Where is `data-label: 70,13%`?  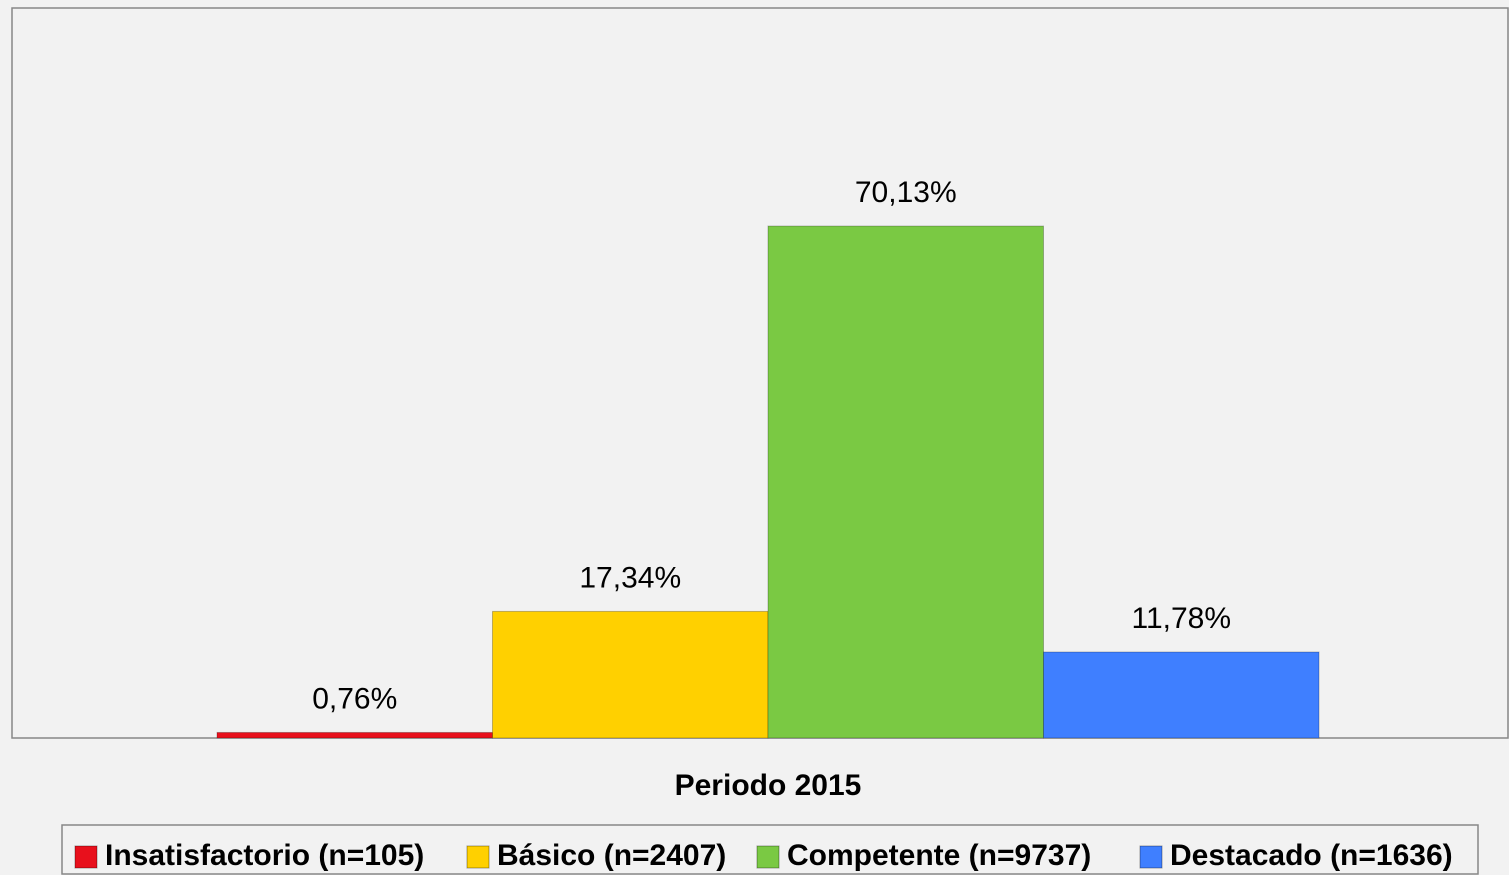
data-label: 70,13% is located at coordinates (906, 192).